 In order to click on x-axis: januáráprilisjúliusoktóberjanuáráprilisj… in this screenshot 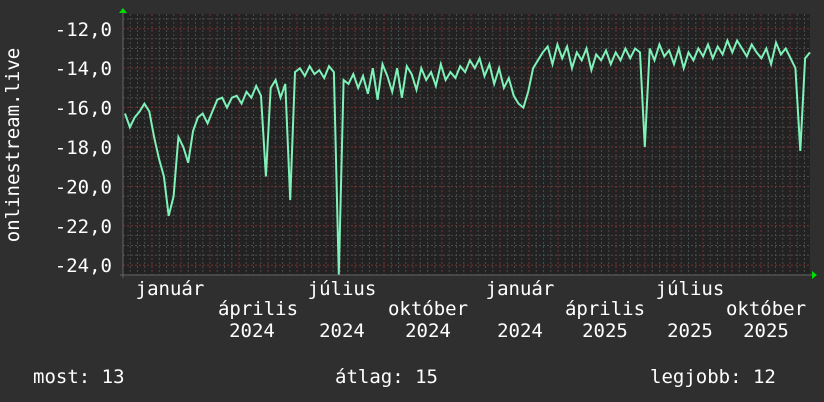, I will do `click(471, 310)`.